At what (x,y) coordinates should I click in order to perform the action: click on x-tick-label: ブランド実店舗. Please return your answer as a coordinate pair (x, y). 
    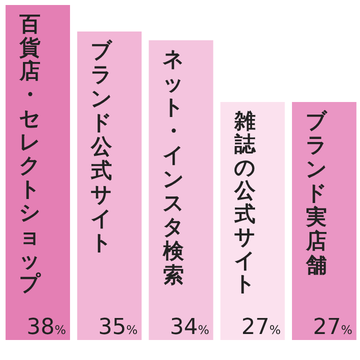
    Looking at the image, I should click on (316, 192).